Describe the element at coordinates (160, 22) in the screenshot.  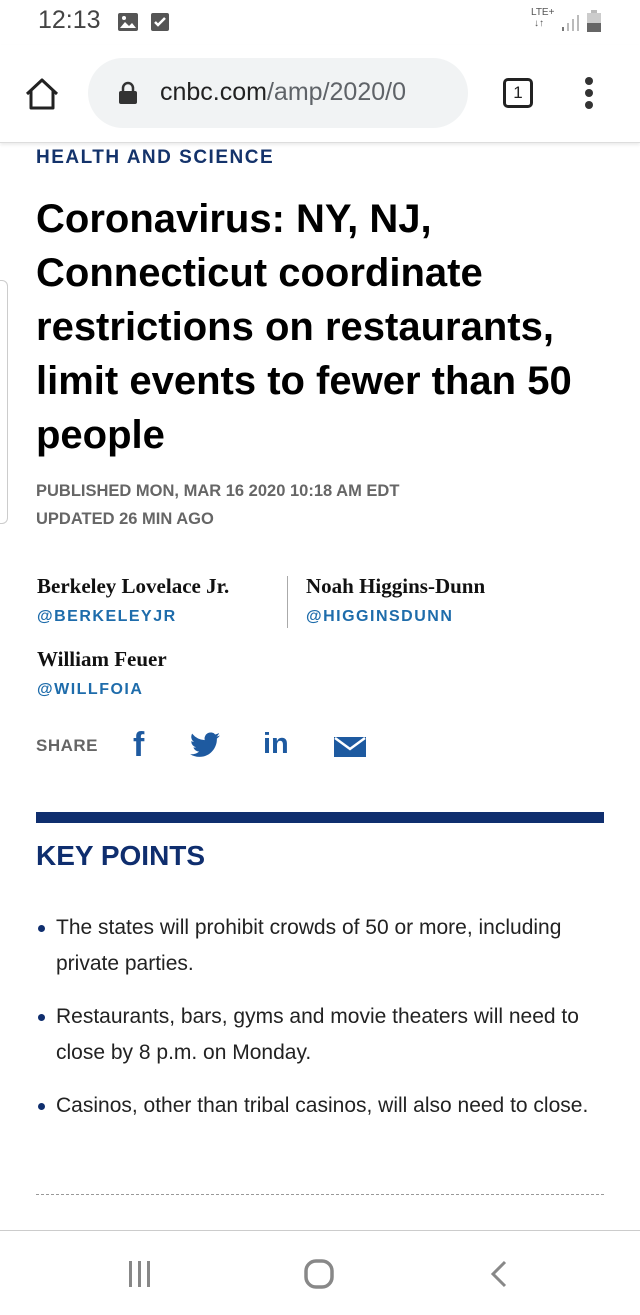
I see `check-notification-icon` at that location.